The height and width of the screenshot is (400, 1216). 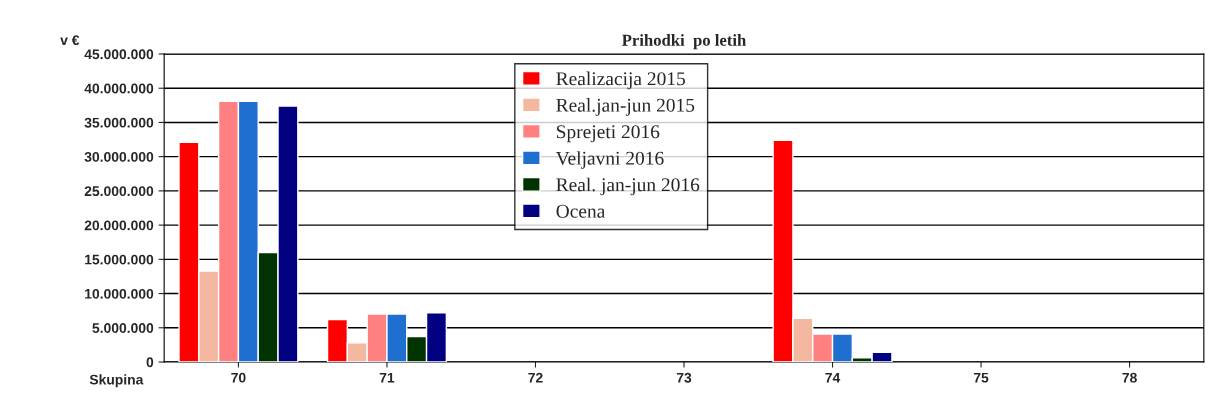 I want to click on y-tick-label: 45.000.000, so click(x=119, y=54).